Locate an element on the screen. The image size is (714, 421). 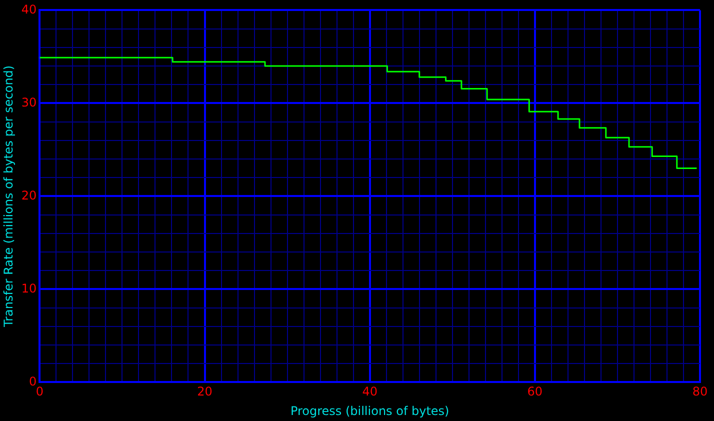
y-tick-label: 0 is located at coordinates (33, 381).